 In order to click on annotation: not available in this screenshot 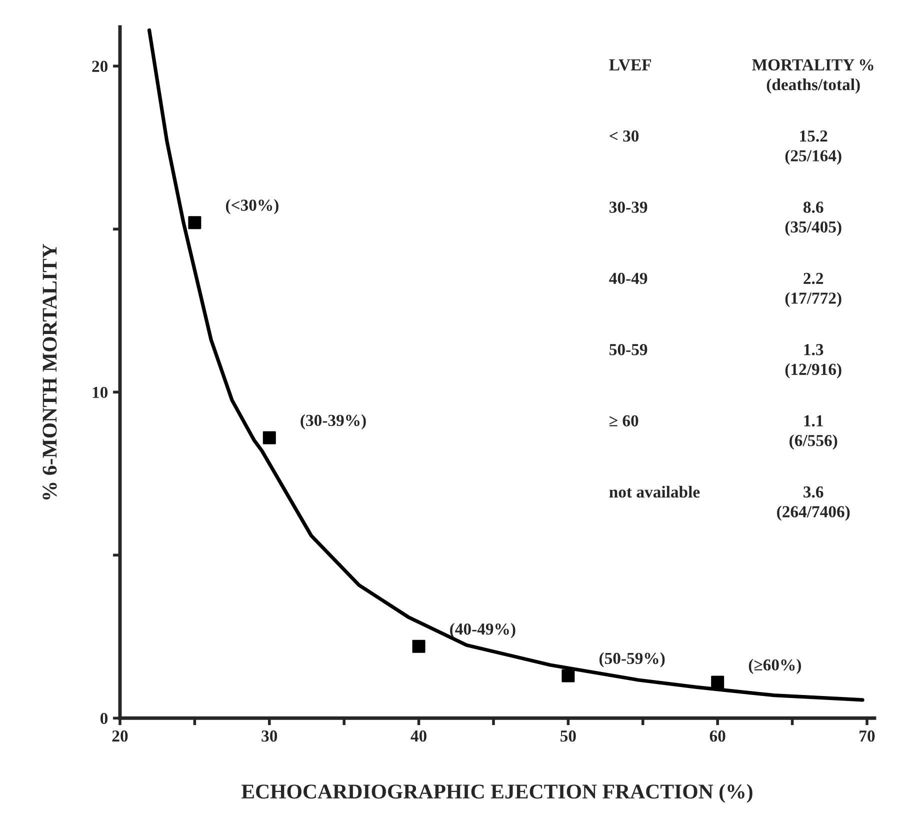, I will do `click(654, 492)`.